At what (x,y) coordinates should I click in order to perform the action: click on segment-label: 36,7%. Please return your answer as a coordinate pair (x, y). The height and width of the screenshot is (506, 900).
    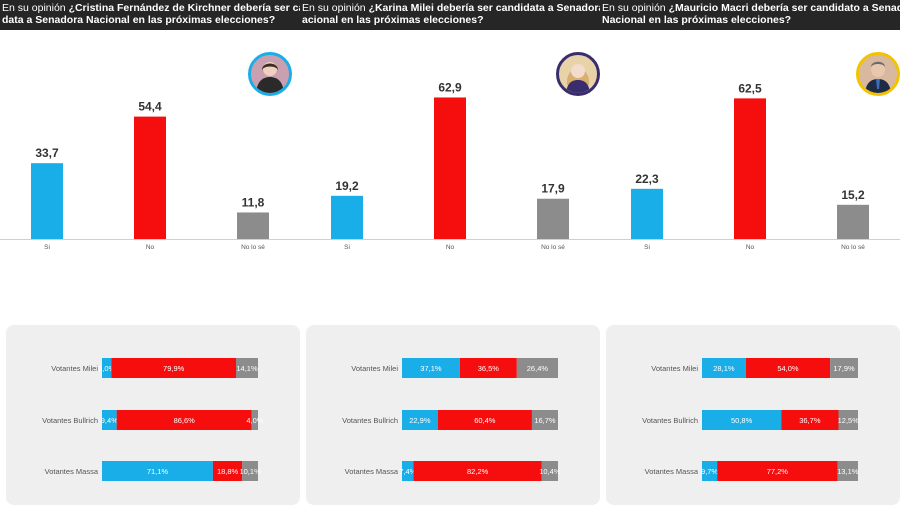
    Looking at the image, I should click on (810, 420).